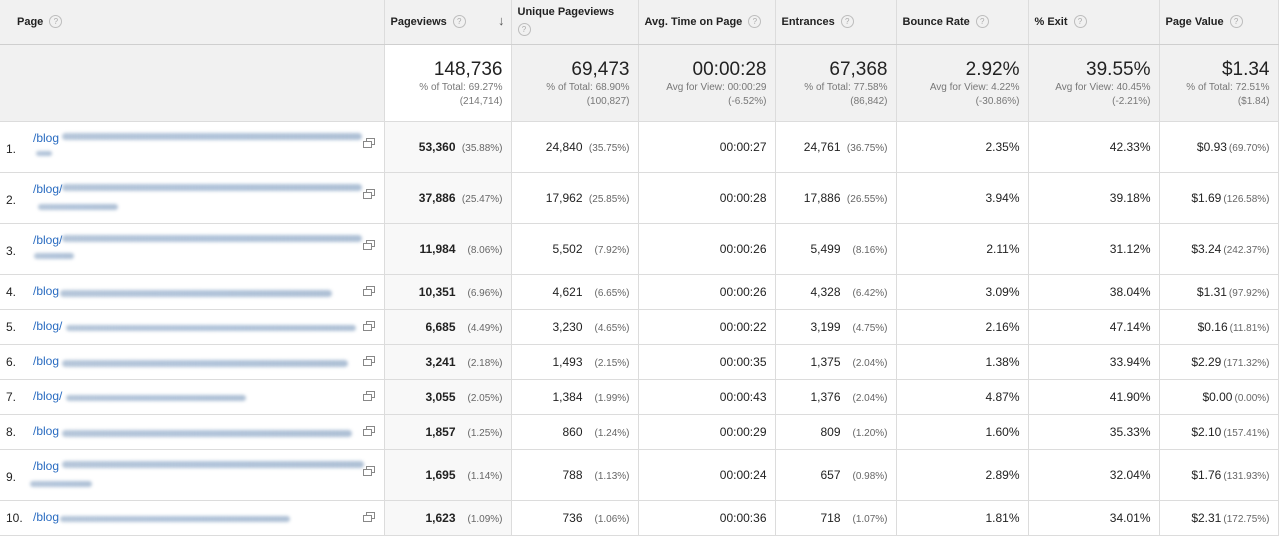 The width and height of the screenshot is (1286, 537). I want to click on page-cell: 6. /blog, so click(192, 362).